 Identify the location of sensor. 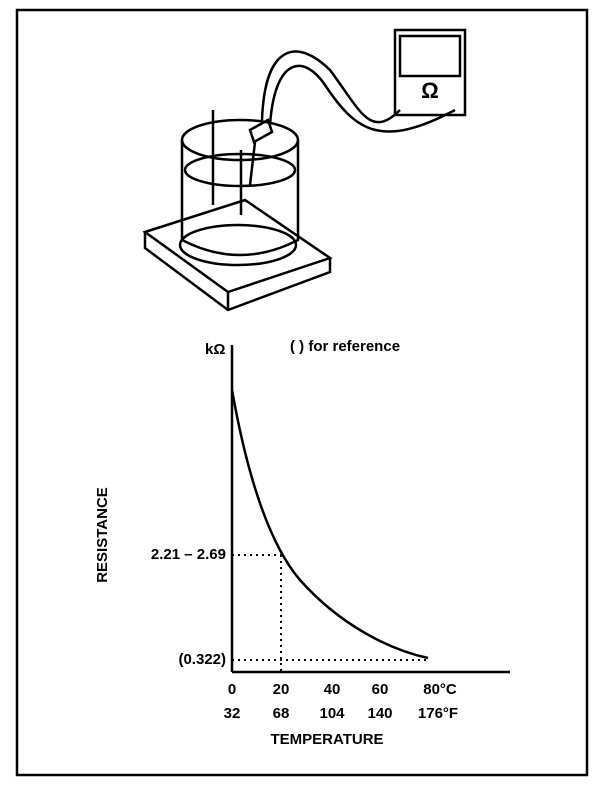
(261, 152).